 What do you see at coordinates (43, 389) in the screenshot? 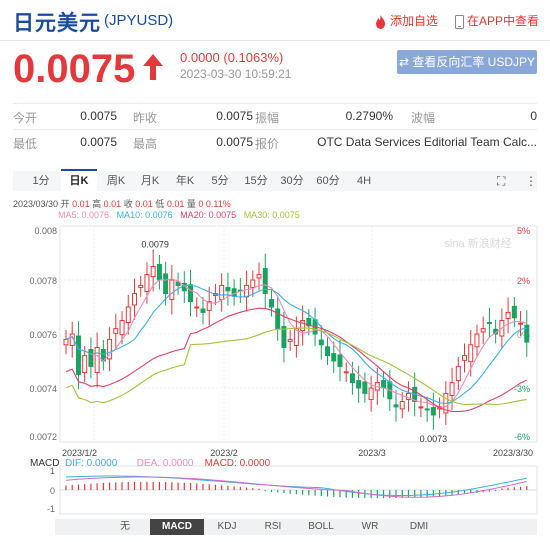
I see `y-tick-label: 0.0074` at bounding box center [43, 389].